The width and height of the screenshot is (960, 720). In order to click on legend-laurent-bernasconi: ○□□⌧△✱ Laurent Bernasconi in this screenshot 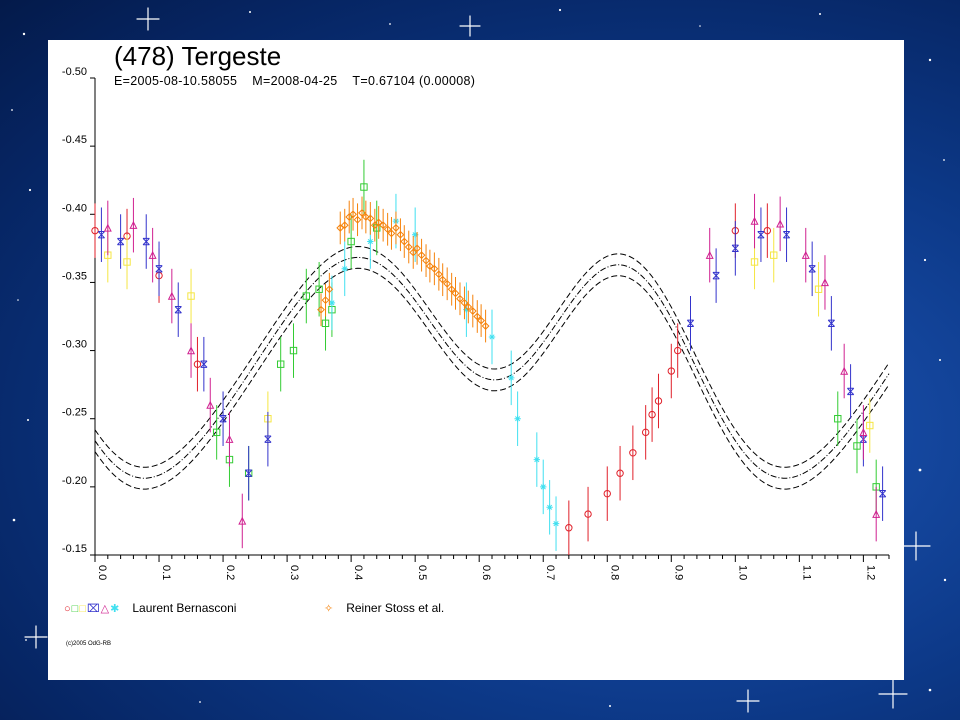, I will do `click(150, 608)`.